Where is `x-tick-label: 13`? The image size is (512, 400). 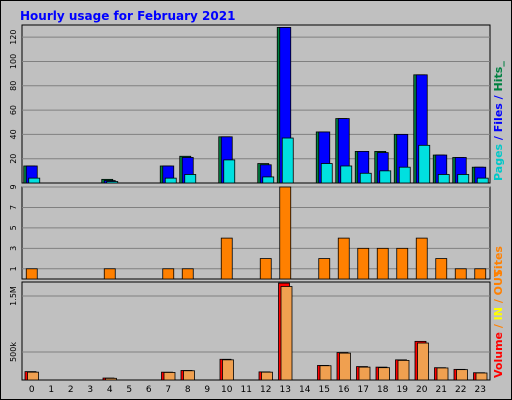
x-tick-label: 13 is located at coordinates (285, 390).